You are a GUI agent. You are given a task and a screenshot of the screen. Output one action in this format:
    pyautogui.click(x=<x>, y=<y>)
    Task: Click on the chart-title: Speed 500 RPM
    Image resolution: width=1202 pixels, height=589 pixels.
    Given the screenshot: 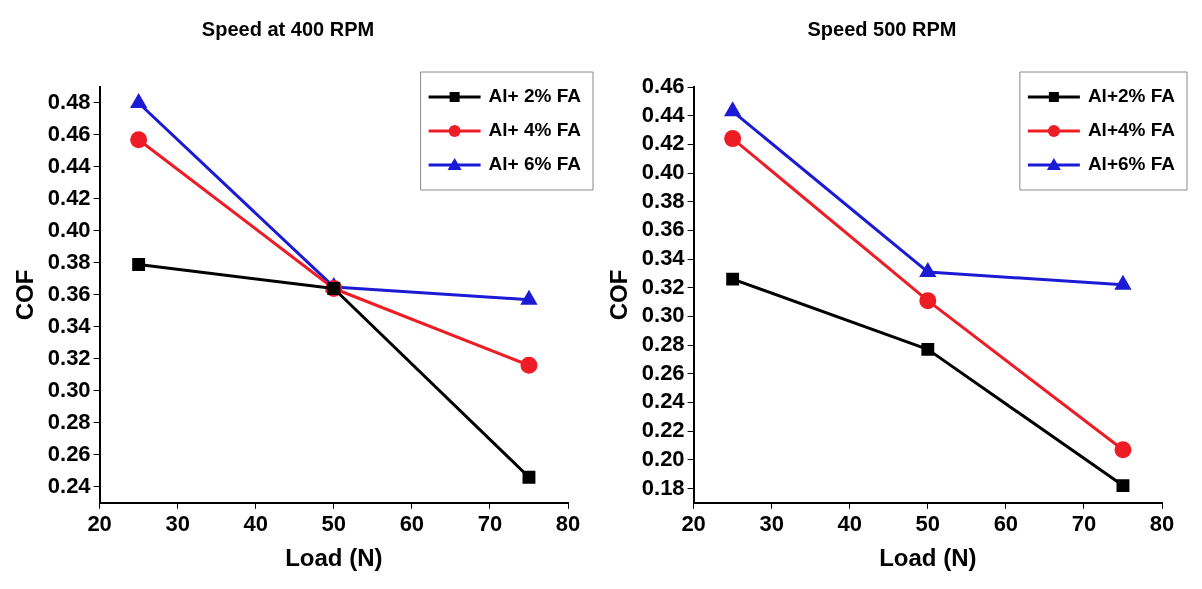 What is the action you would take?
    pyautogui.click(x=882, y=28)
    